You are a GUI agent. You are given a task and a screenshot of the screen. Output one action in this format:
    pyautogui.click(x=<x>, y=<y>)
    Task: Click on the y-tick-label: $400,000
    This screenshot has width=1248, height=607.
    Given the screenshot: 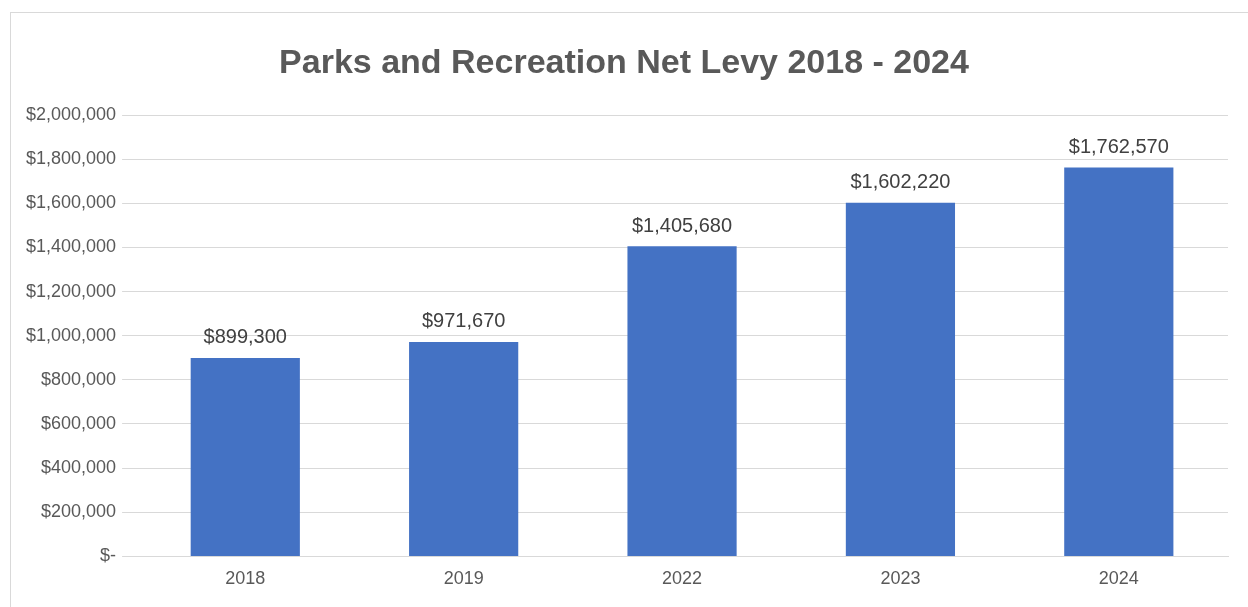 What is the action you would take?
    pyautogui.click(x=79, y=467)
    